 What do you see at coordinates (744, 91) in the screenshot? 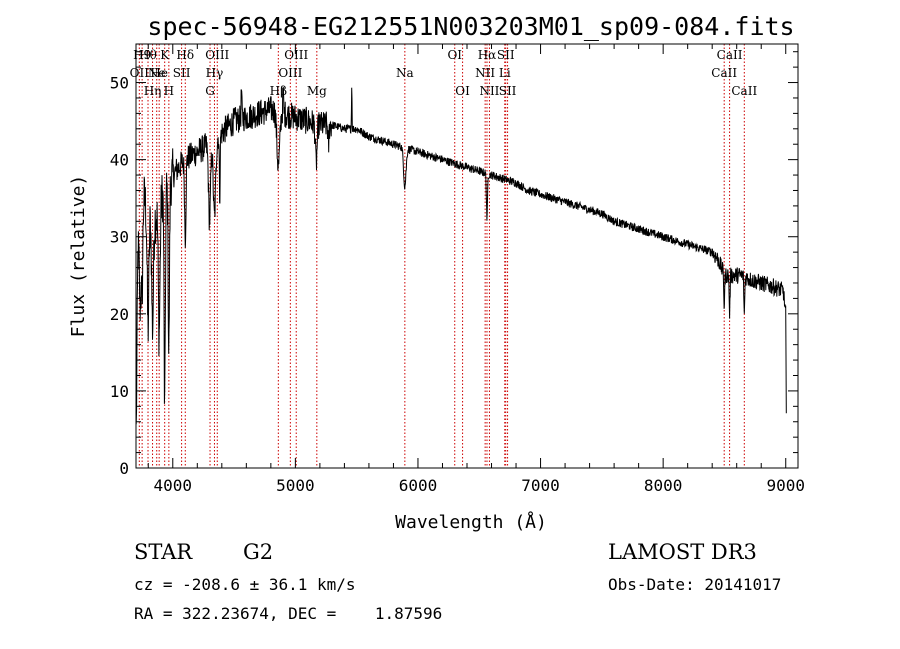
I see `line-label-28: CaII` at bounding box center [744, 91].